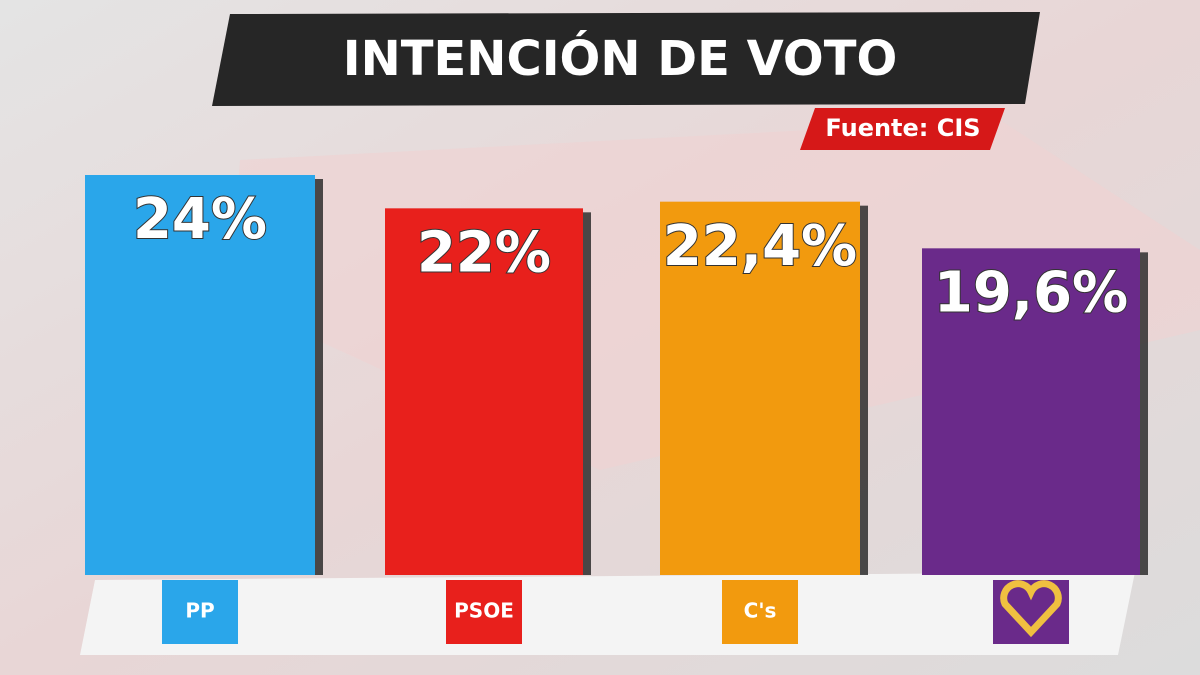  I want to click on value-label: 22%, so click(484, 252).